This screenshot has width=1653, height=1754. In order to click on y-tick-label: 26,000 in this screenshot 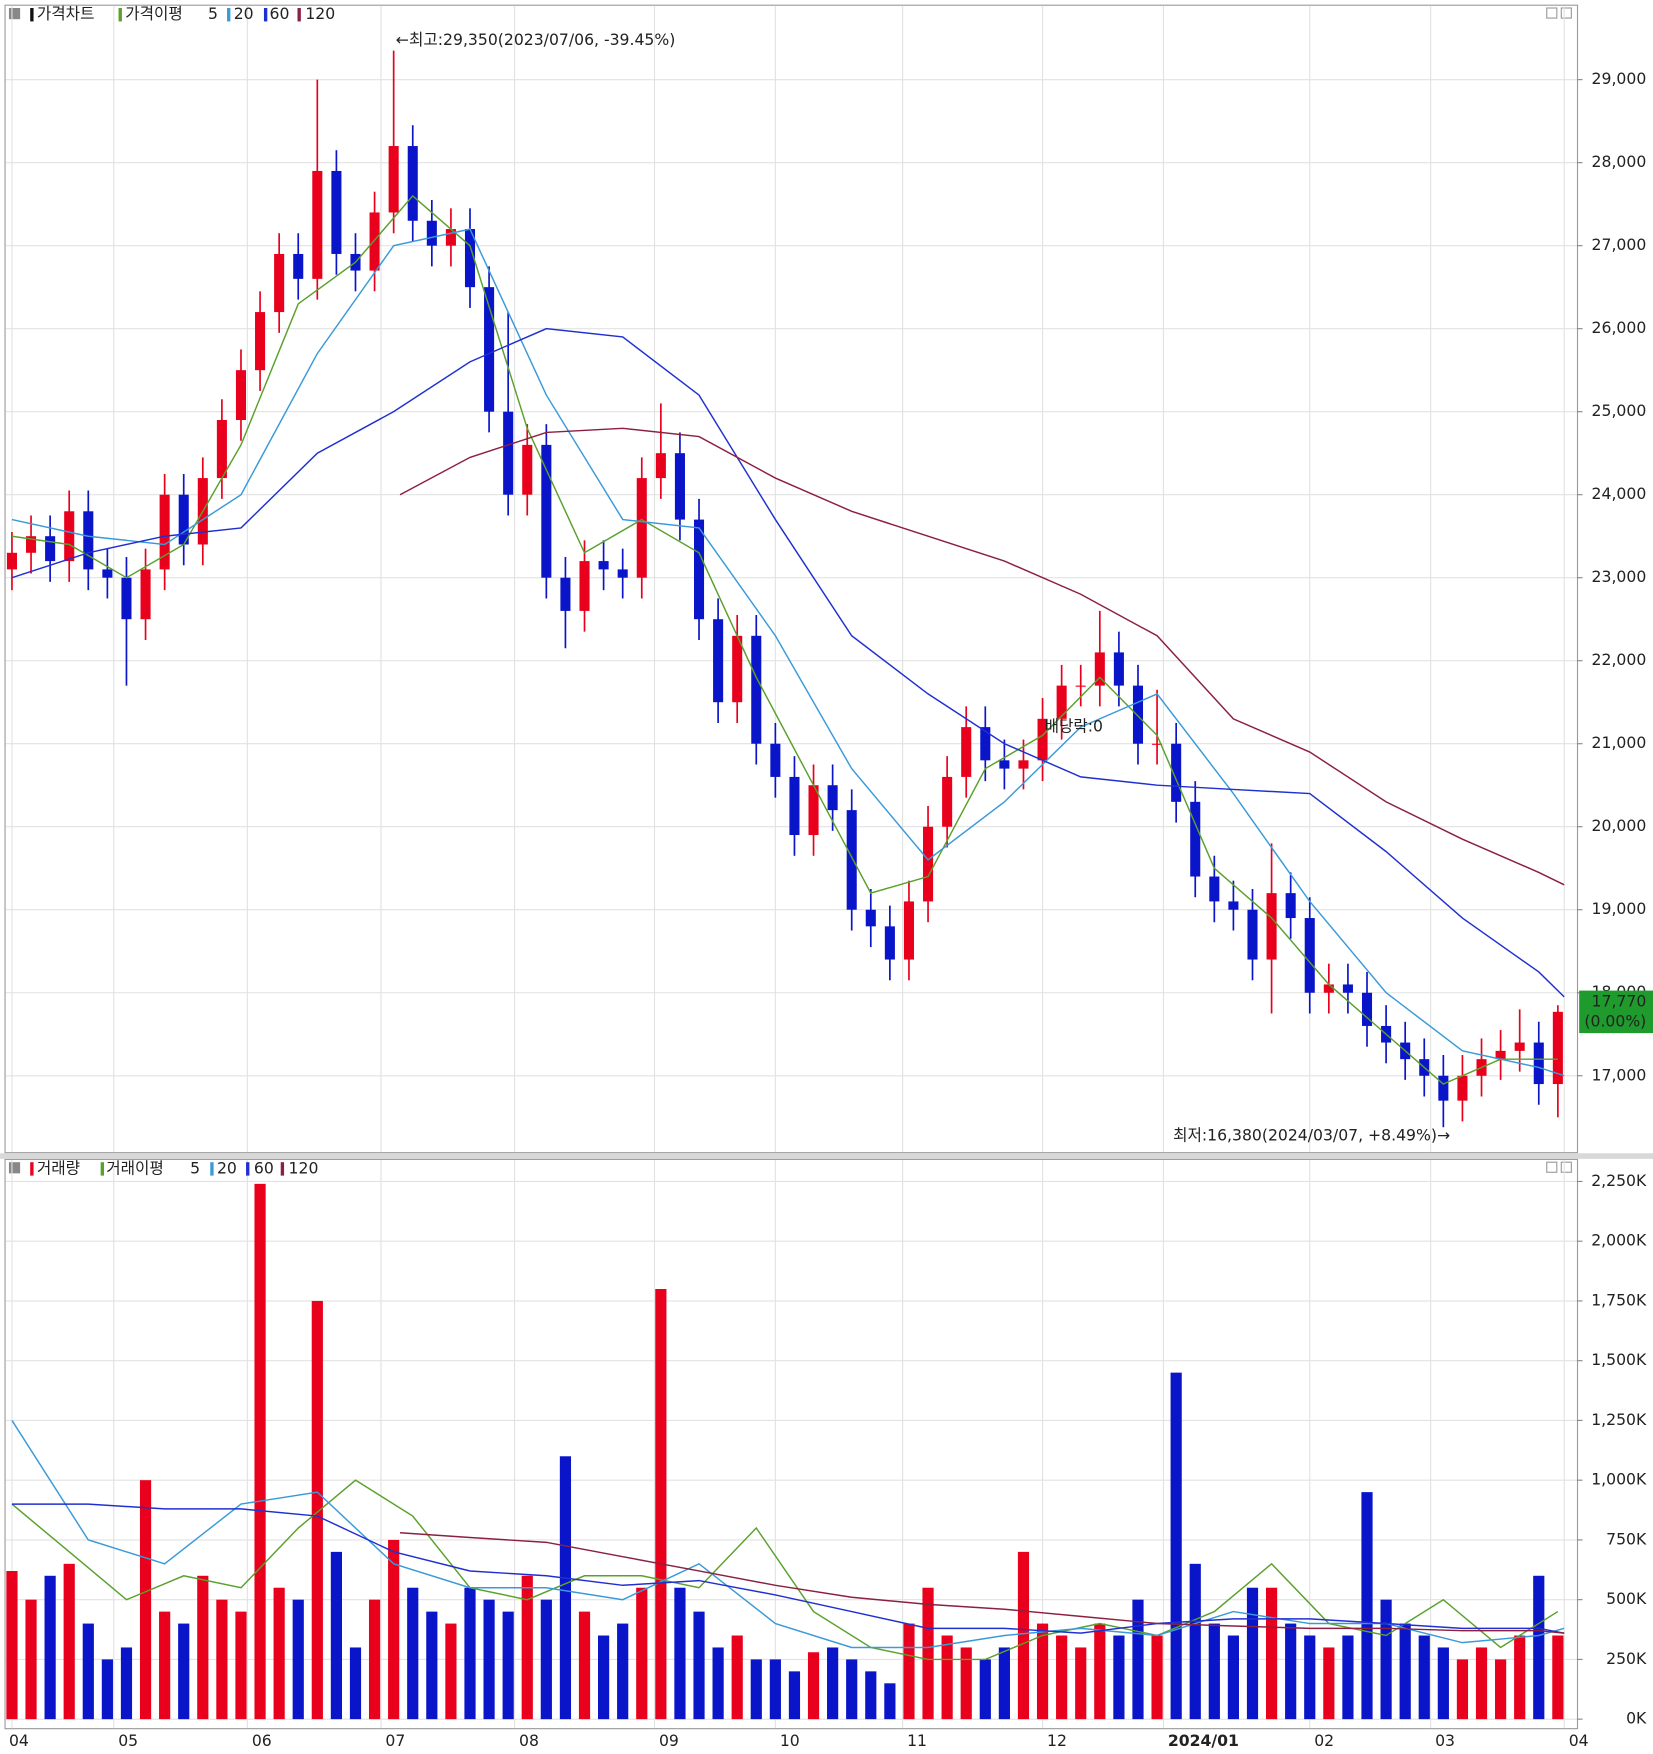, I will do `click(1619, 327)`.